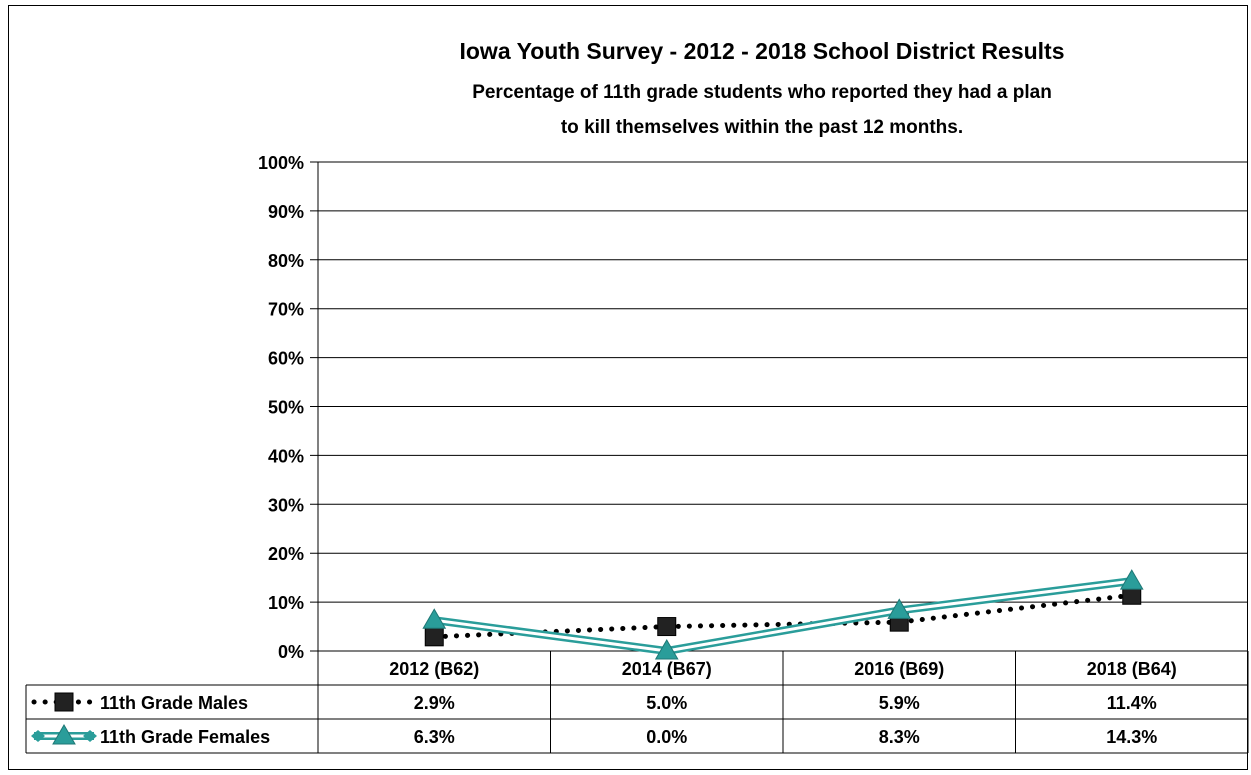 The image size is (1251, 775). I want to click on y-tick-label-70: 70%, so click(286, 310).